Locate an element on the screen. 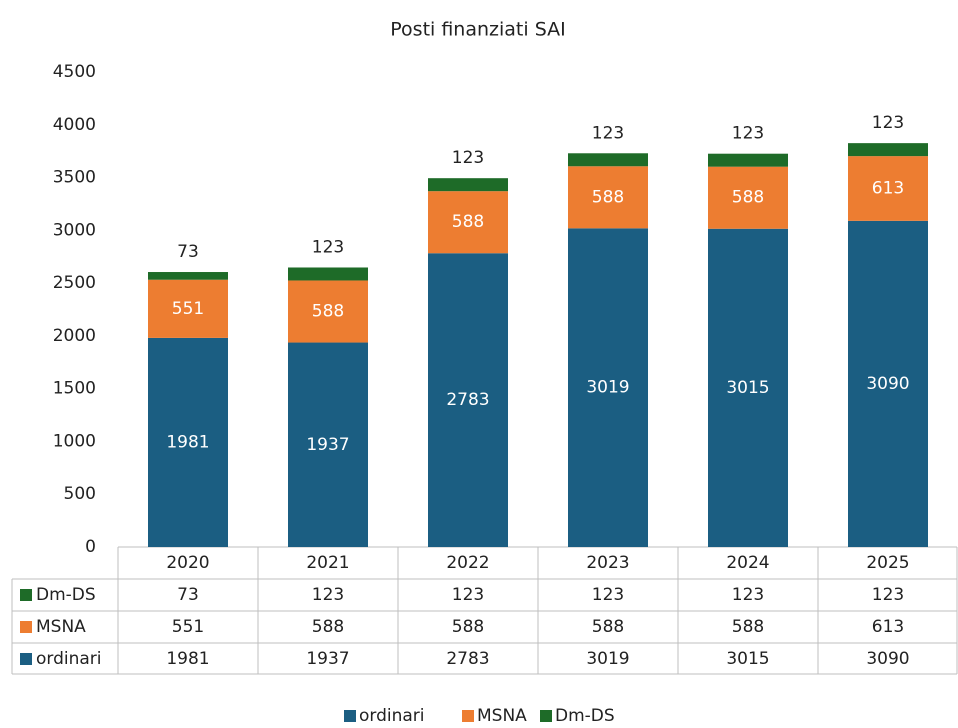  table-cell: 73 is located at coordinates (188, 595).